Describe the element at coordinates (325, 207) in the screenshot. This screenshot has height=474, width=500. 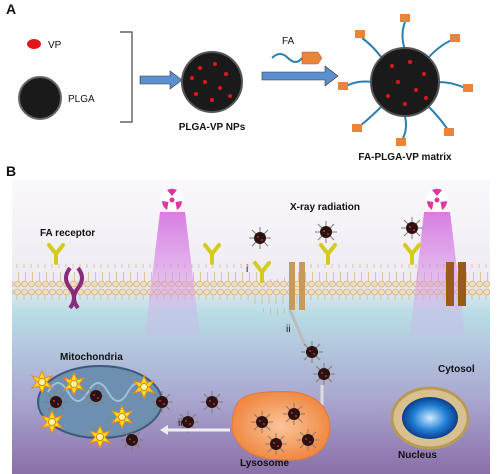
I see `label: X-ray radiation` at that location.